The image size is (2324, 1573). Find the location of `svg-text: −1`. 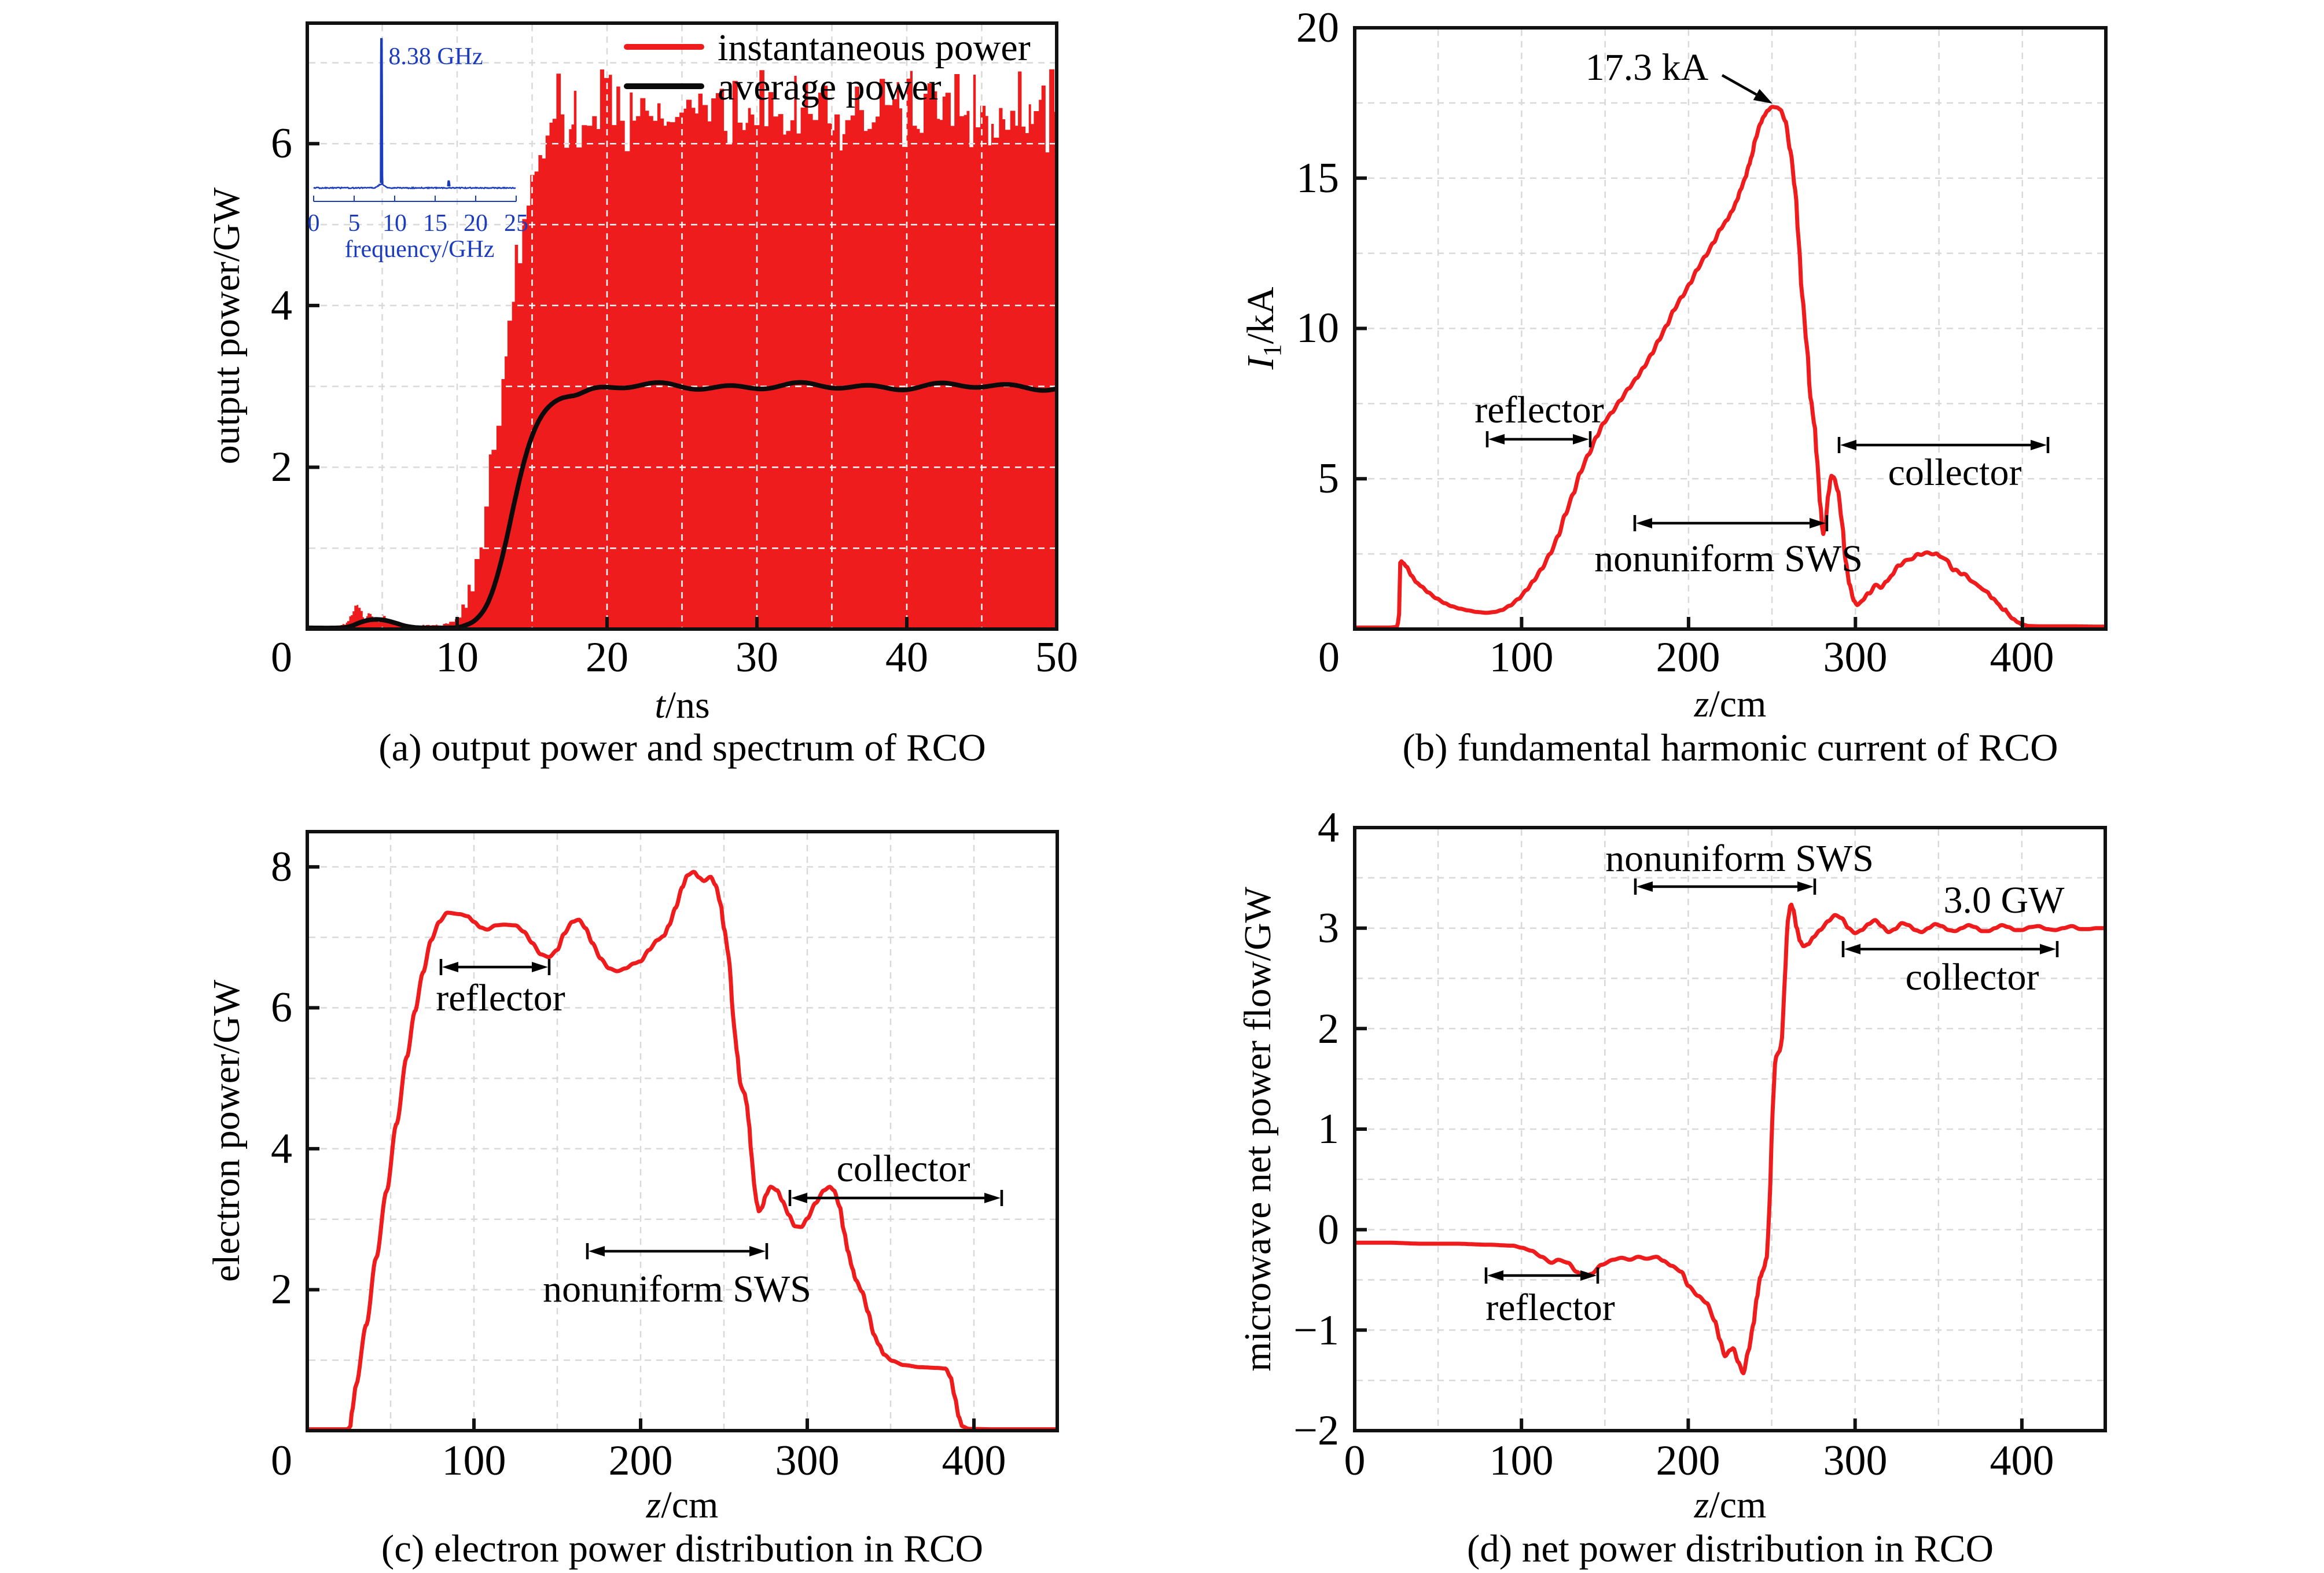

svg-text: −1 is located at coordinates (1316, 1330).